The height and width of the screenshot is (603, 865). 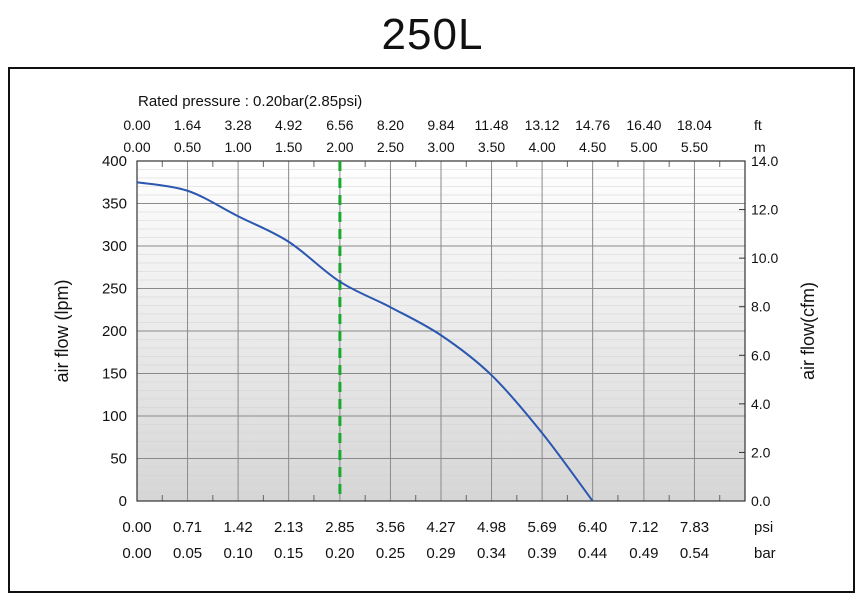 I want to click on x-bar-tick-label: 0.34, so click(x=491, y=553).